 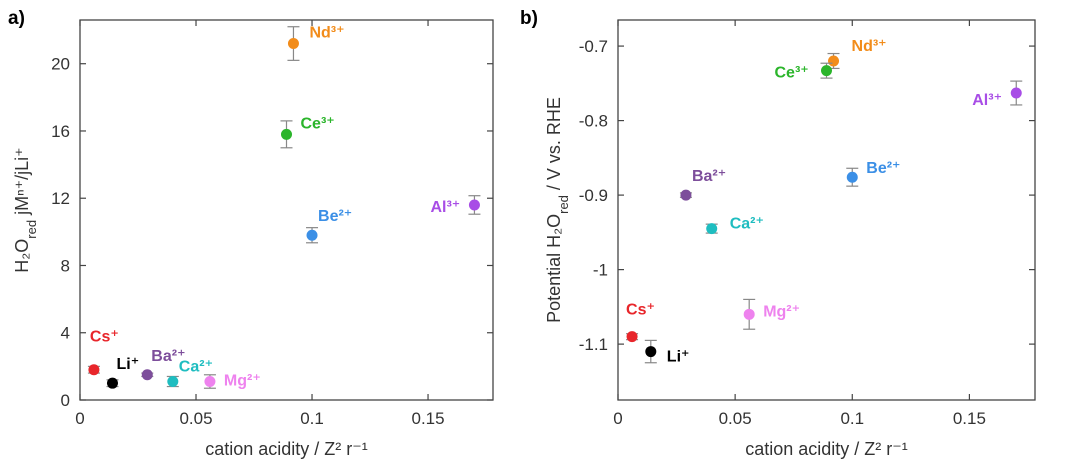 I want to click on y-axis-title: H₂Ored jMⁿ⁺/jLi⁺, so click(x=25, y=209).